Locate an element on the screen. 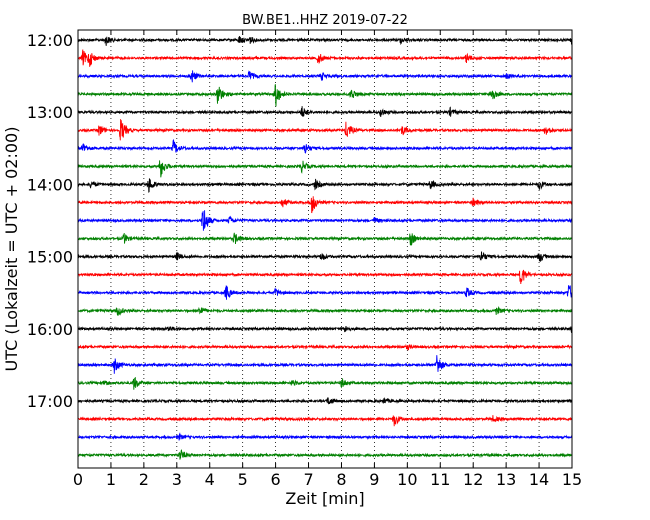 The height and width of the screenshot is (520, 650). x-tick-label: 7 is located at coordinates (308, 479).